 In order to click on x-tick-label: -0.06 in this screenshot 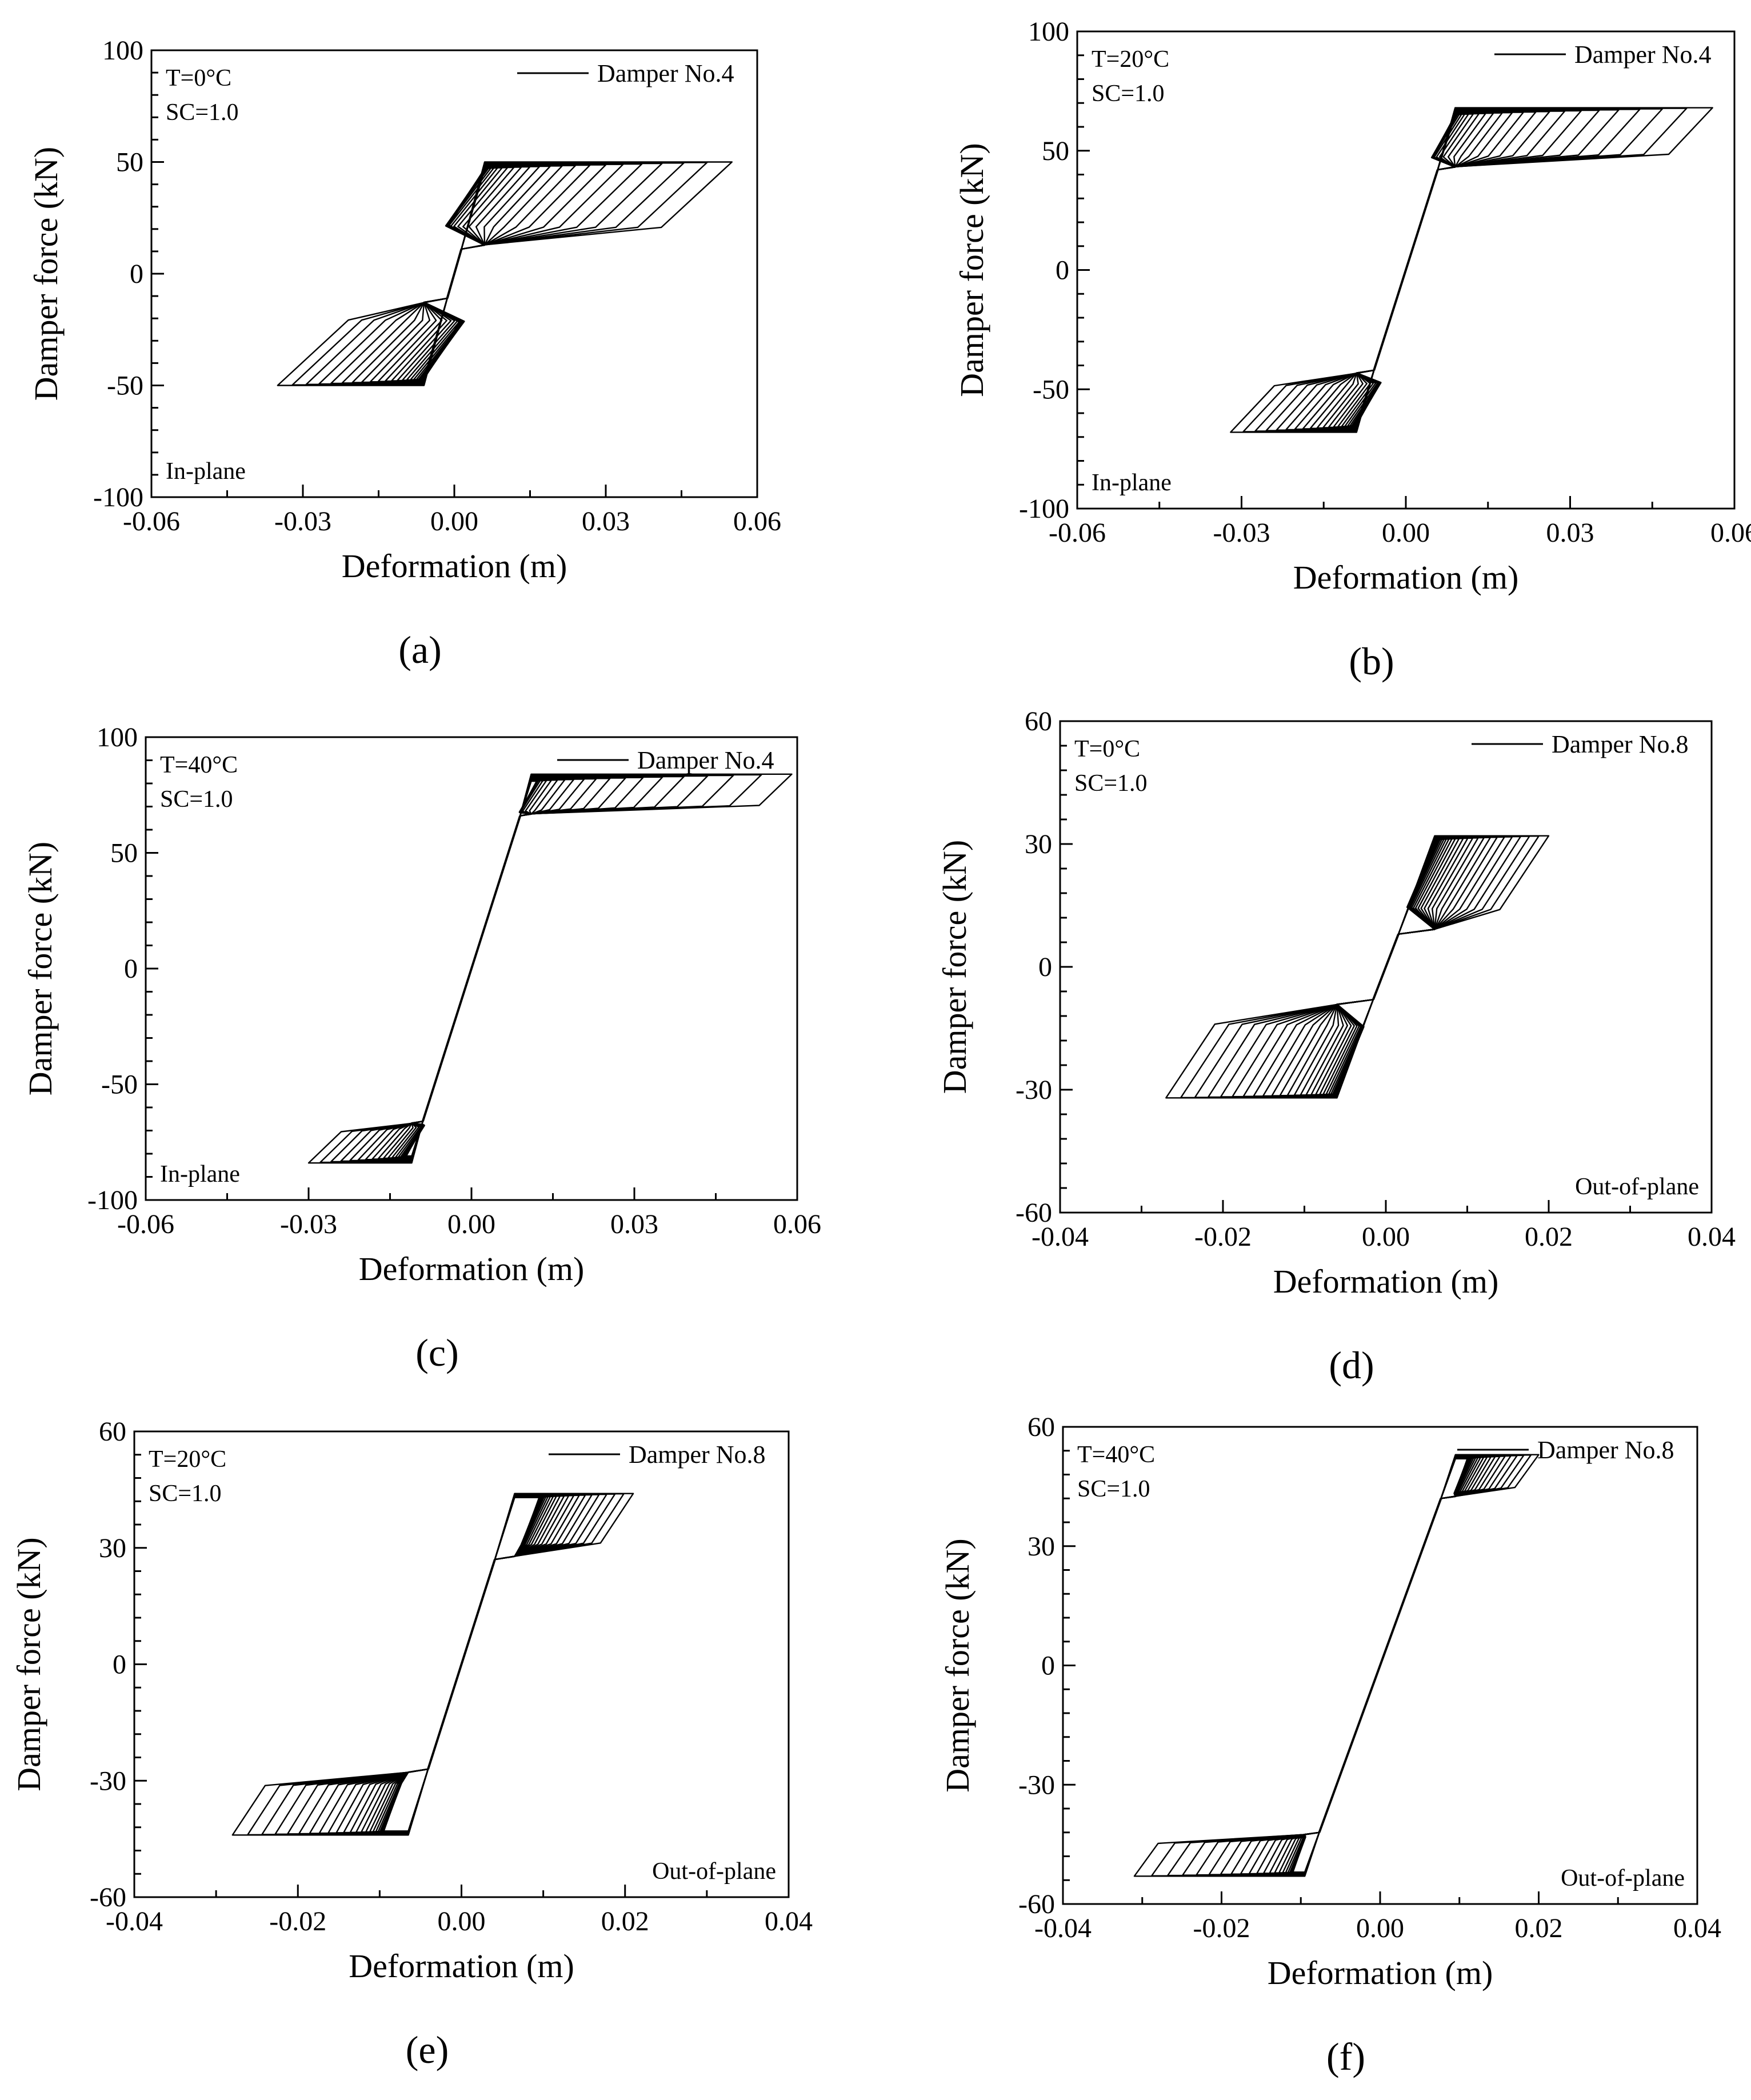, I will do `click(1077, 533)`.